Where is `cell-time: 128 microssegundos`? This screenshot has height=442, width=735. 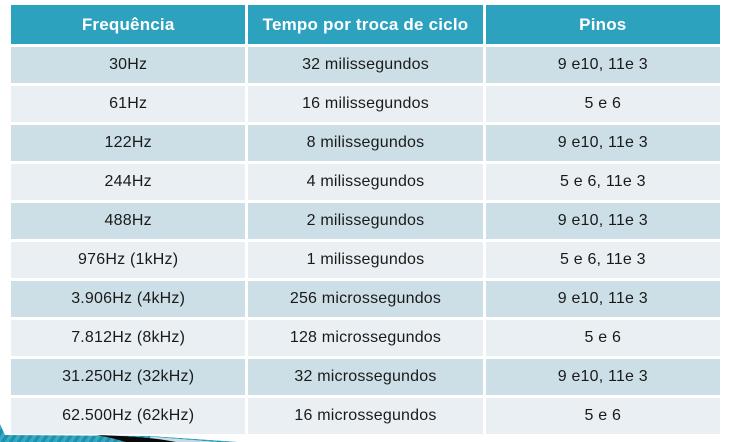
cell-time: 128 microssegundos is located at coordinates (365, 338).